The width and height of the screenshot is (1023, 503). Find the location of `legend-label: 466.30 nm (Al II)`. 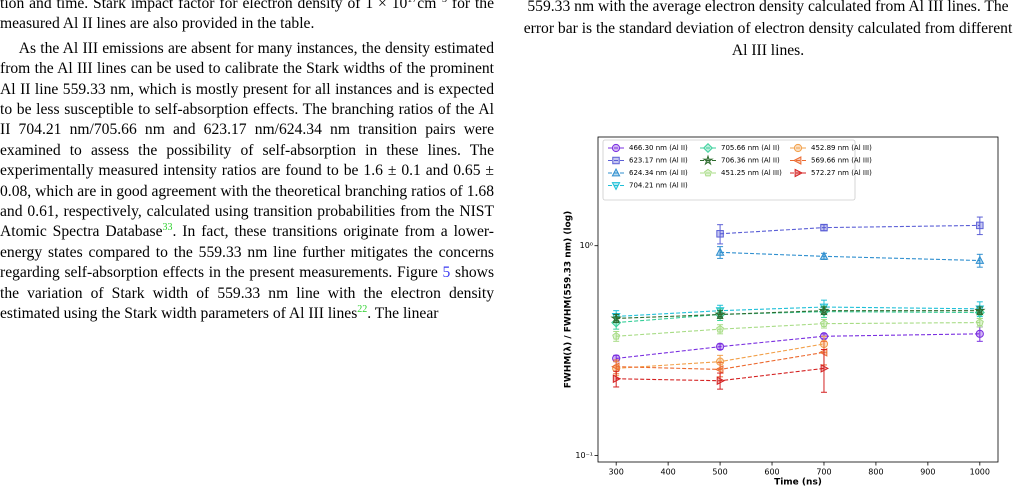

legend-label: 466.30 nm (Al II) is located at coordinates (658, 148).